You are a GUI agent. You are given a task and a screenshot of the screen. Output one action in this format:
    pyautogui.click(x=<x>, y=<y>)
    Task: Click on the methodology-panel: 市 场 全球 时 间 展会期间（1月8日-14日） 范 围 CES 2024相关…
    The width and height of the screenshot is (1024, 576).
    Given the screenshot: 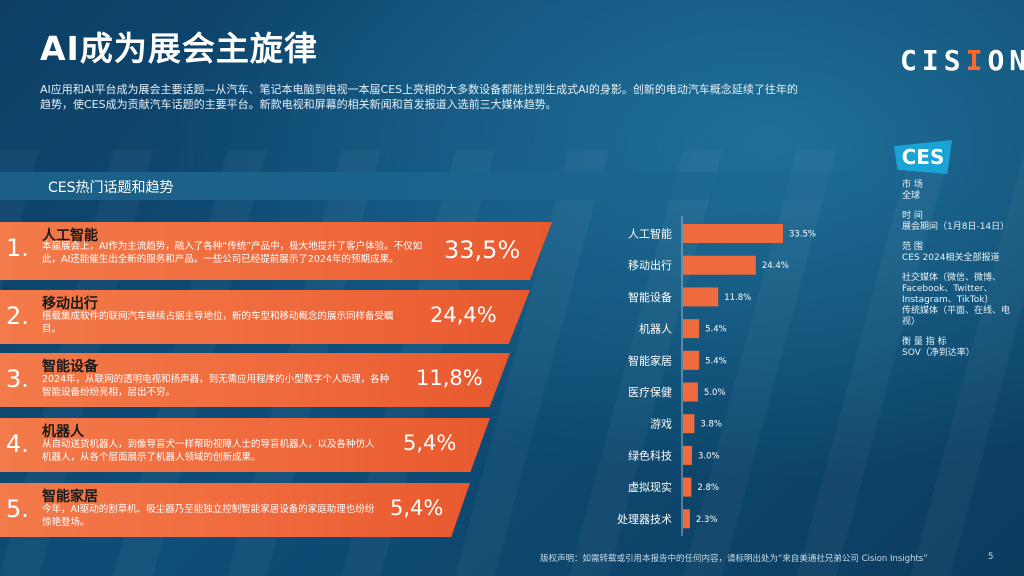 What is the action you would take?
    pyautogui.click(x=962, y=274)
    